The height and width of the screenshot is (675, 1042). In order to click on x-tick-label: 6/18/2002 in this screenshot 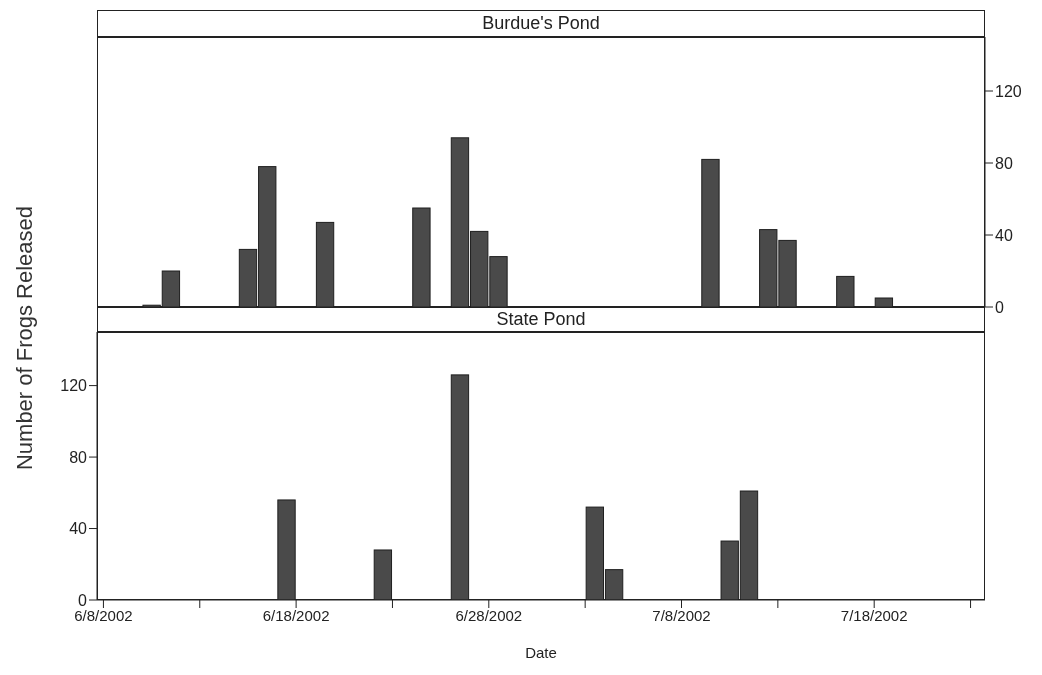, I will do `click(296, 615)`.